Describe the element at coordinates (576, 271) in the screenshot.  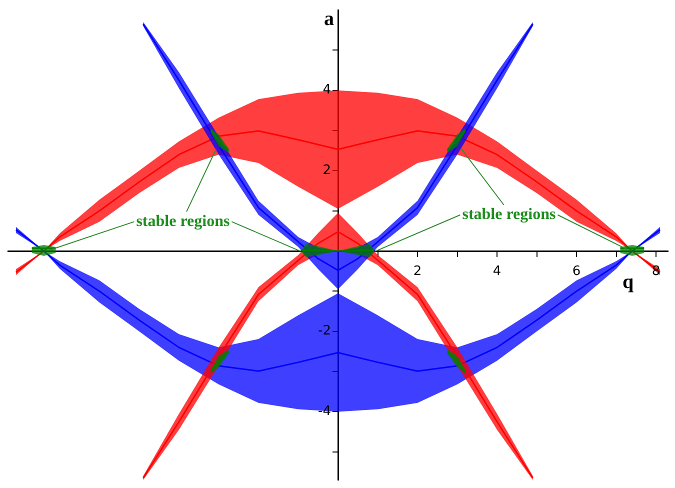
I see `x-tick-label: 6` at that location.